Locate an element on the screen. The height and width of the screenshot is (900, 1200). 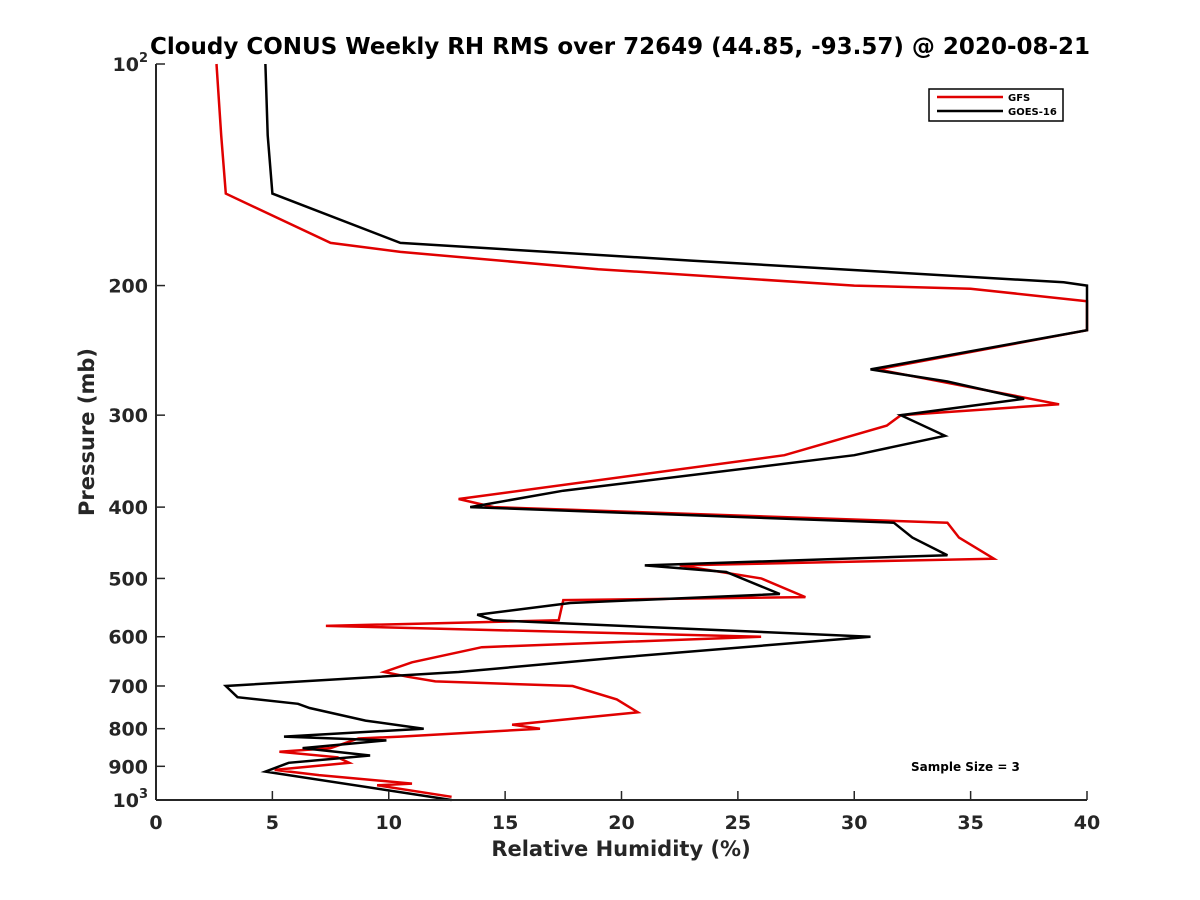
x-tick-label: 0 is located at coordinates (155, 823).